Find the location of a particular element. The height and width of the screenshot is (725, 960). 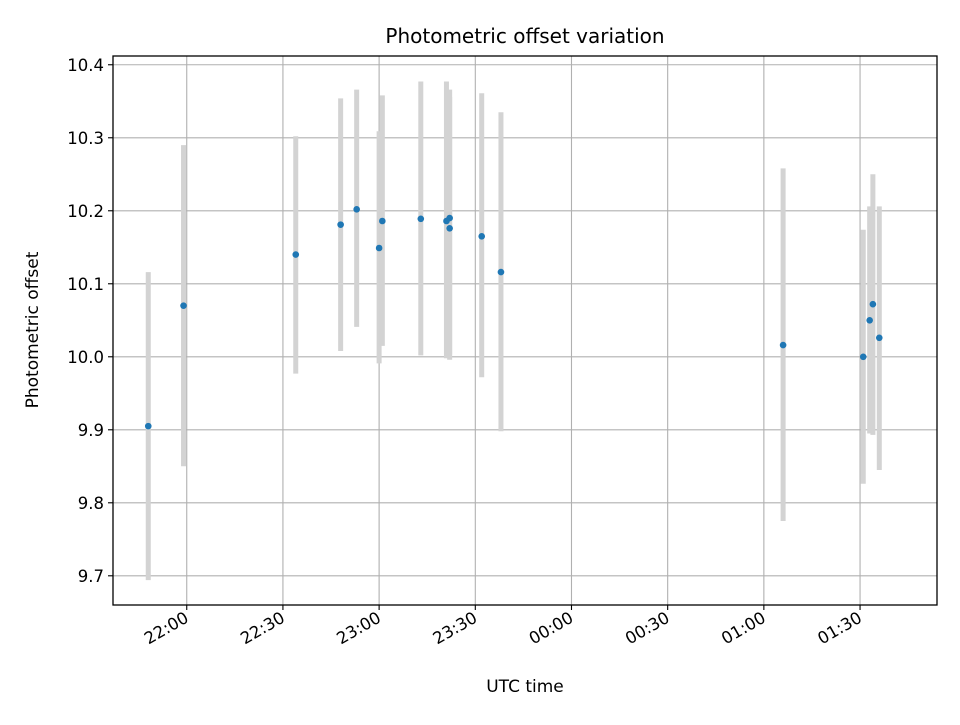

y-tick-label: 10.0 is located at coordinates (85, 357).